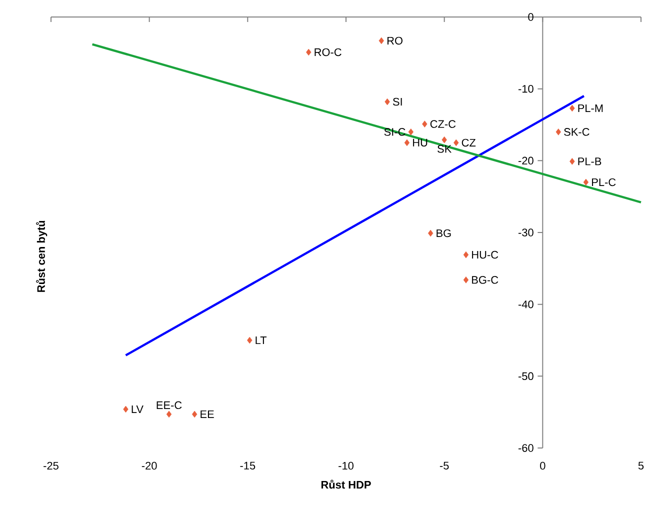  What do you see at coordinates (526, 376) in the screenshot?
I see `y-tick-label: -50` at bounding box center [526, 376].